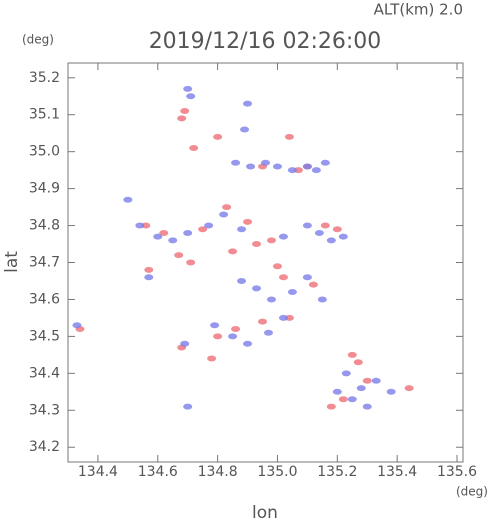 This screenshot has width=491, height=521. Describe the element at coordinates (44, 189) in the screenshot. I see `y-tick-label: 34.9` at that location.